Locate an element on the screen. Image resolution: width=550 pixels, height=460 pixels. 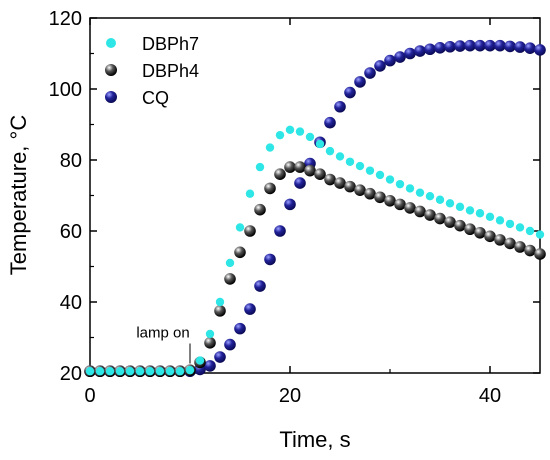
lamp-on-annotation: lamp on is located at coordinates (163, 344).